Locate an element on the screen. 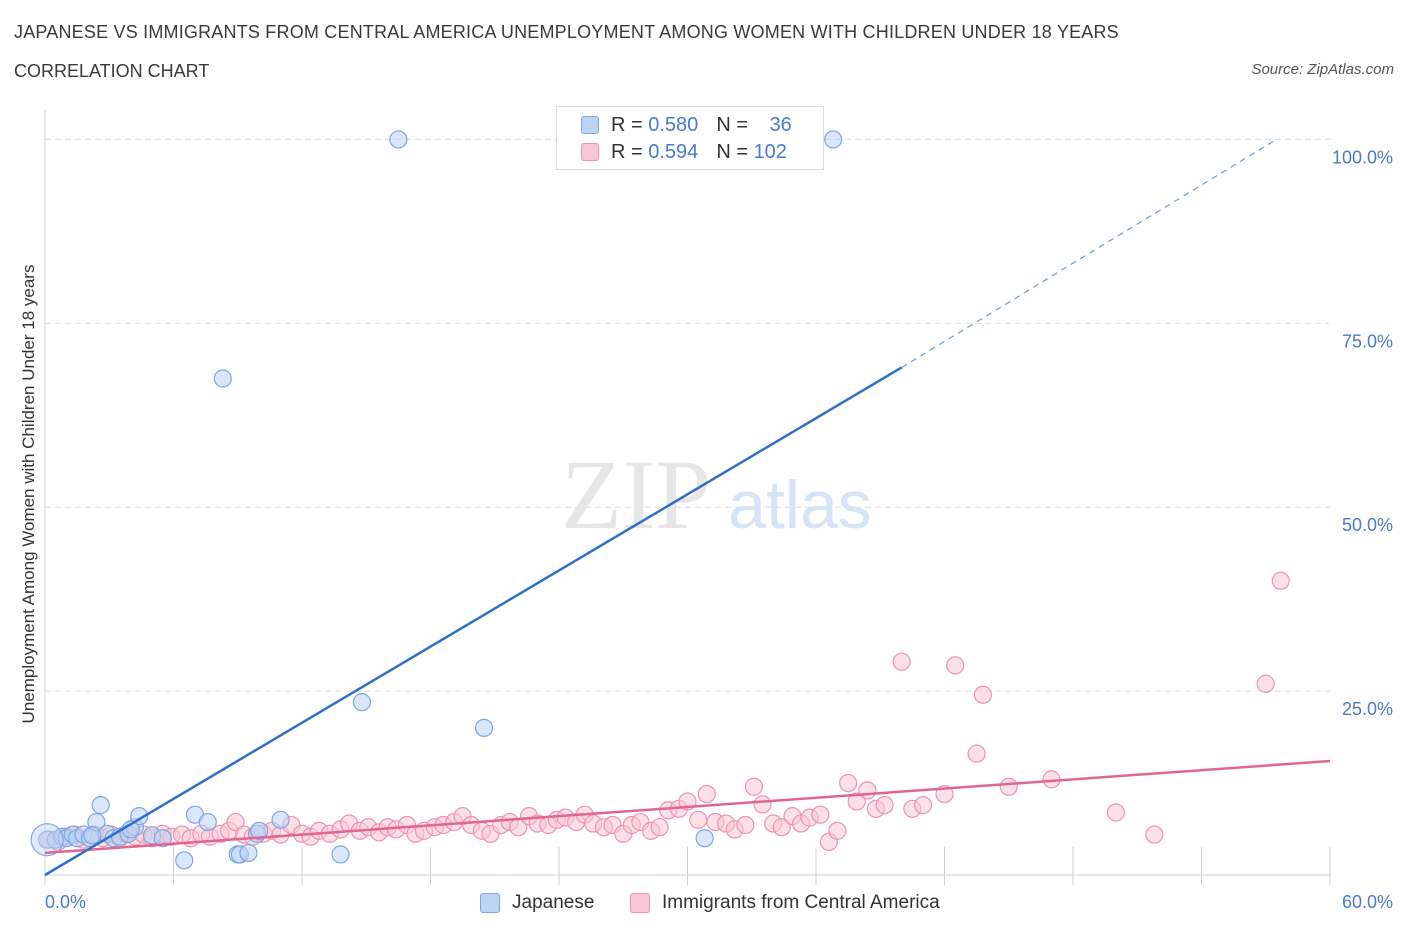 The height and width of the screenshot is (930, 1406). r-value: 0.580 is located at coordinates (673, 124).